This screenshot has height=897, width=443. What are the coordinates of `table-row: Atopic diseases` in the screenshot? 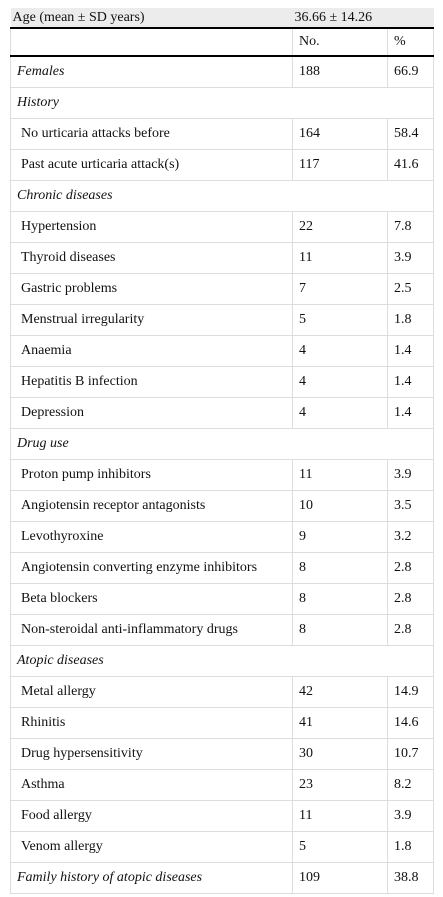 It's located at (222, 661).